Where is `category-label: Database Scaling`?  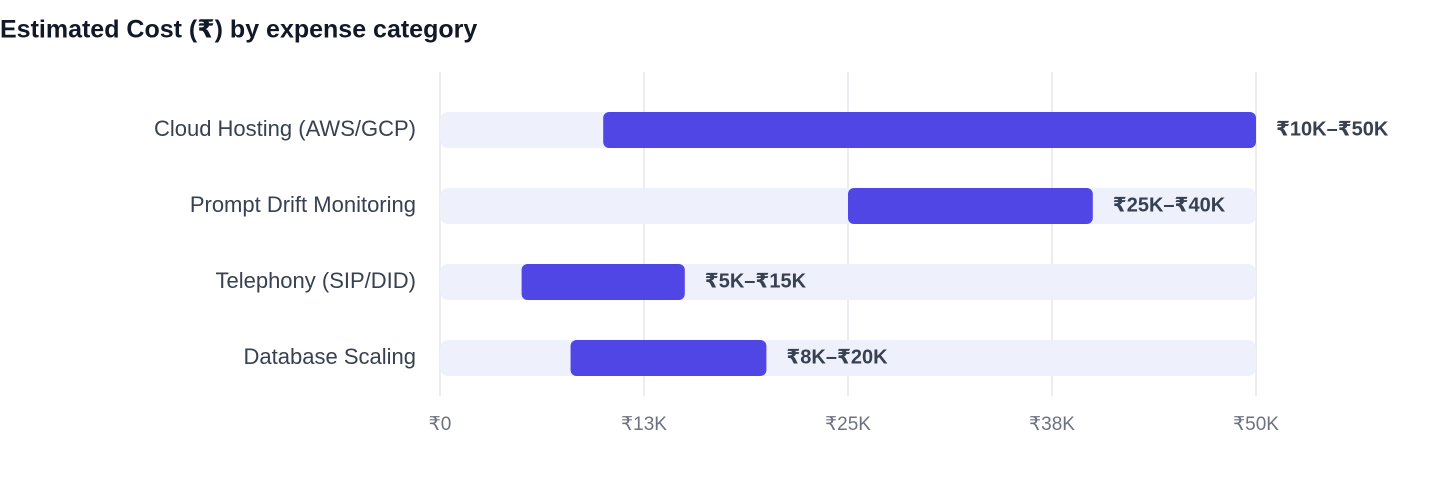 category-label: Database Scaling is located at coordinates (330, 356).